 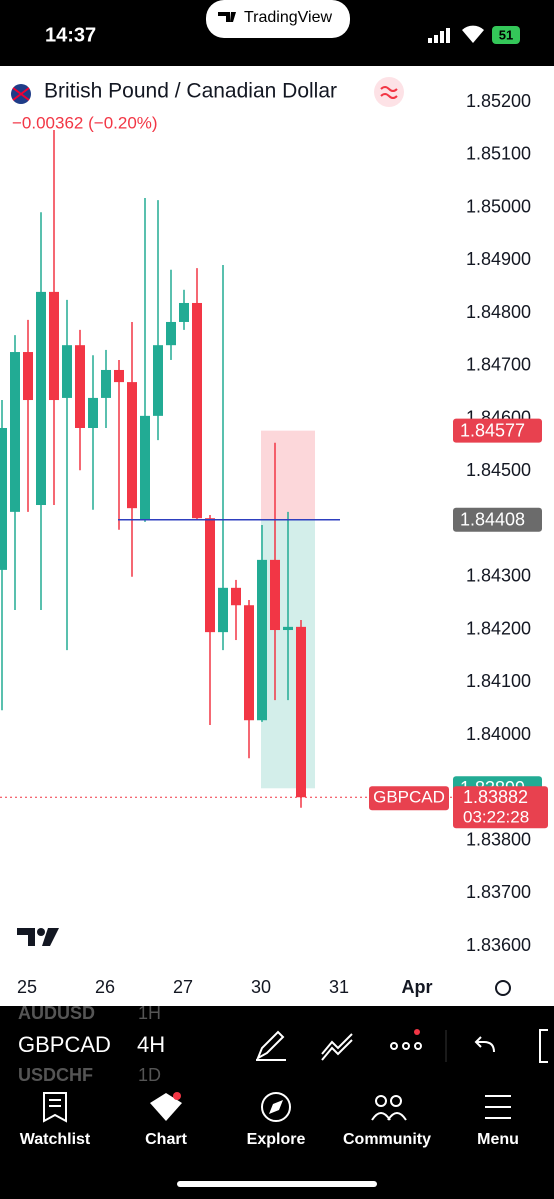 What do you see at coordinates (498, 259) in the screenshot?
I see `y-tick-label: 1.84900` at bounding box center [498, 259].